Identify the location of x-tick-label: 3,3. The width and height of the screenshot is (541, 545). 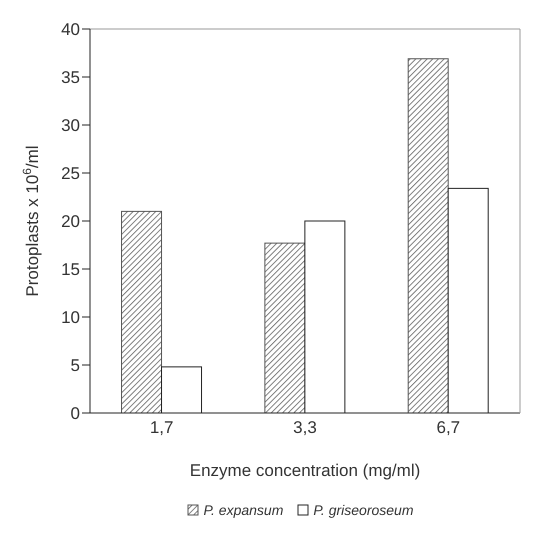
(305, 428).